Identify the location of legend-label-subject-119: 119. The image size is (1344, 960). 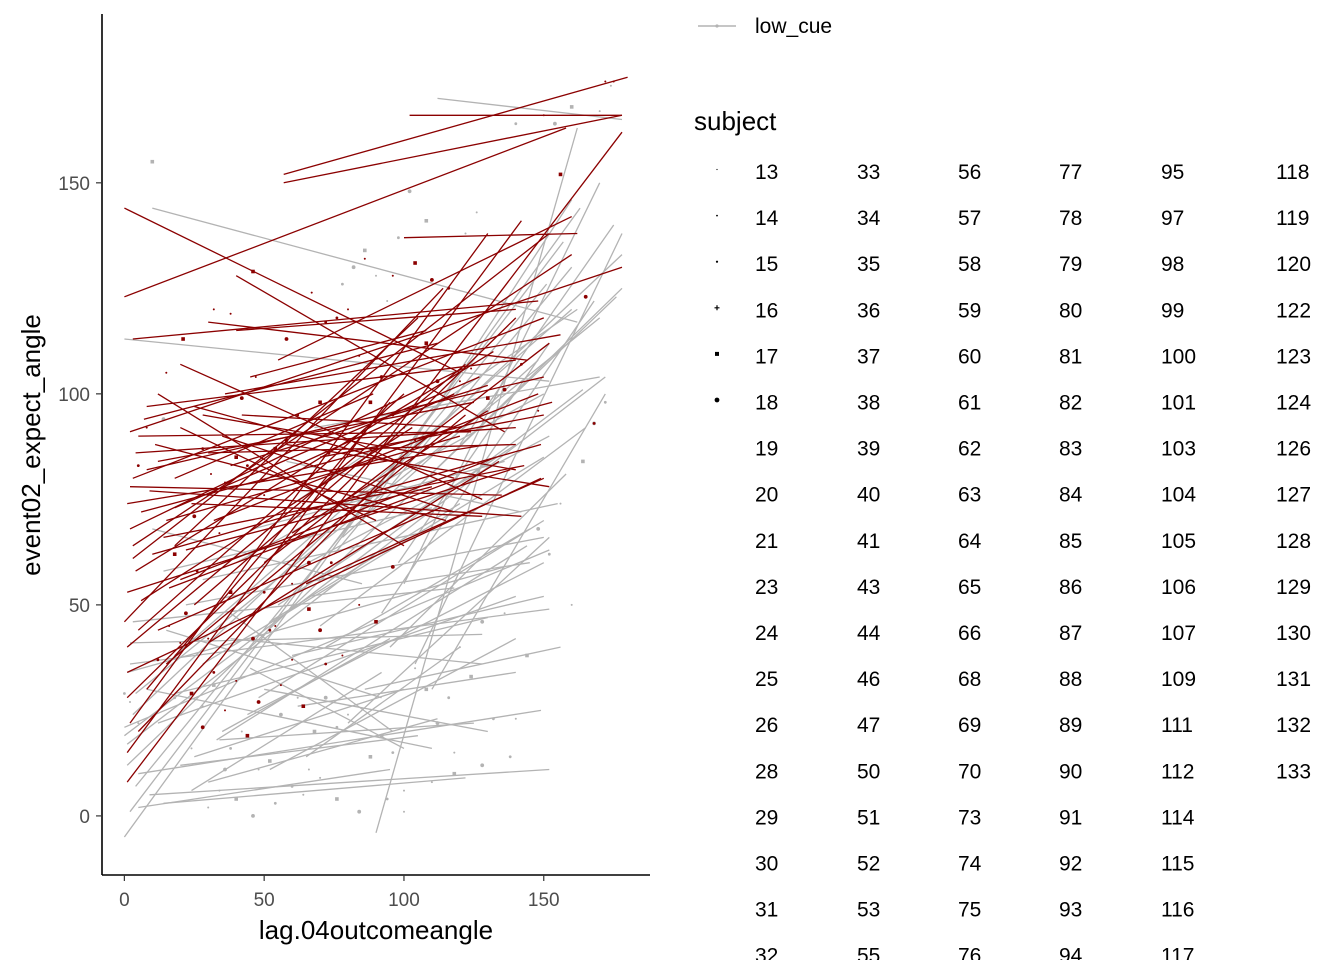
(1292, 218).